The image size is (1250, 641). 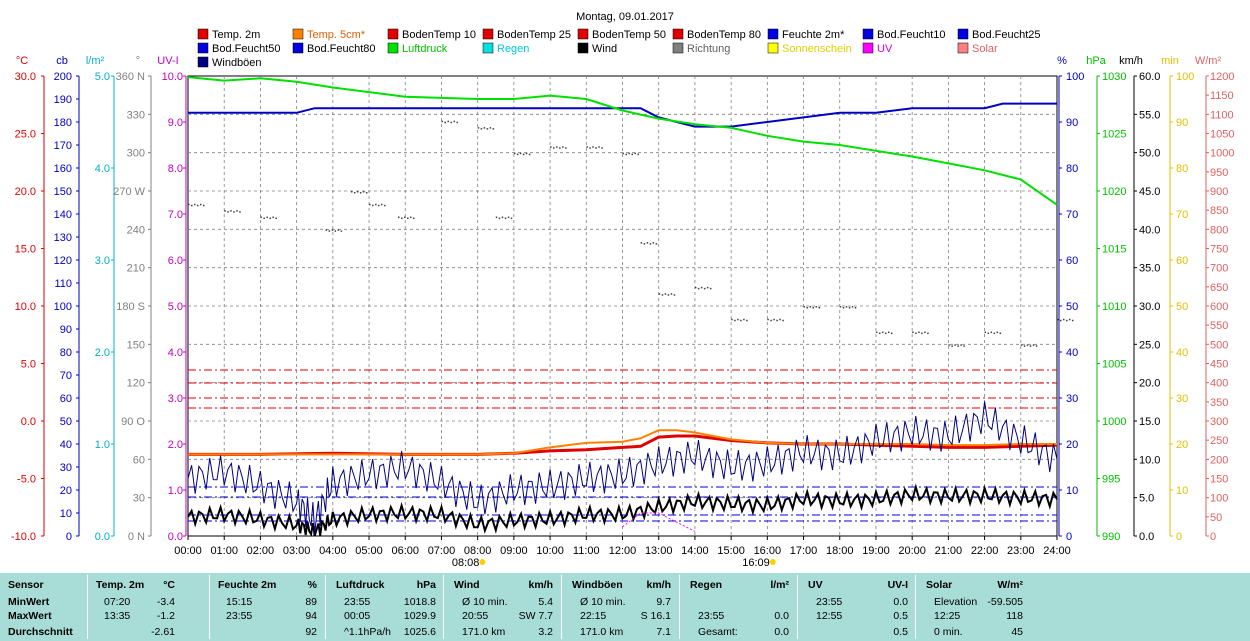 I want to click on x-tick-label: 19:00, so click(x=876, y=551).